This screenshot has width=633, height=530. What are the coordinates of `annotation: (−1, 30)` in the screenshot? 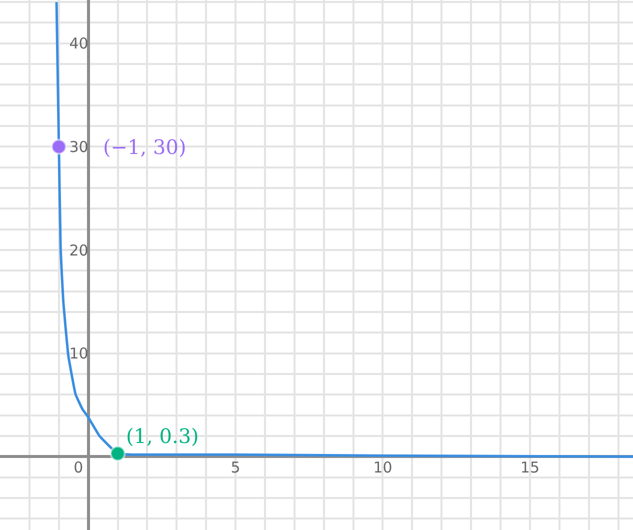 It's located at (144, 147).